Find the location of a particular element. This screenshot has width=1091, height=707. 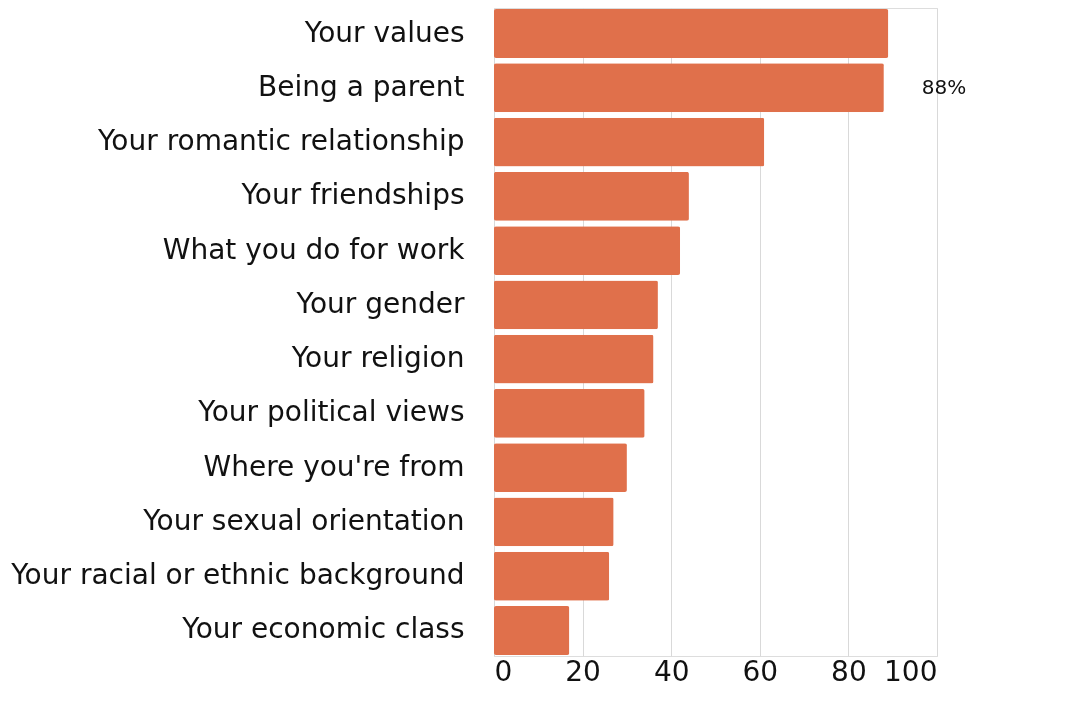

x-tick-label: 60 is located at coordinates (760, 671).